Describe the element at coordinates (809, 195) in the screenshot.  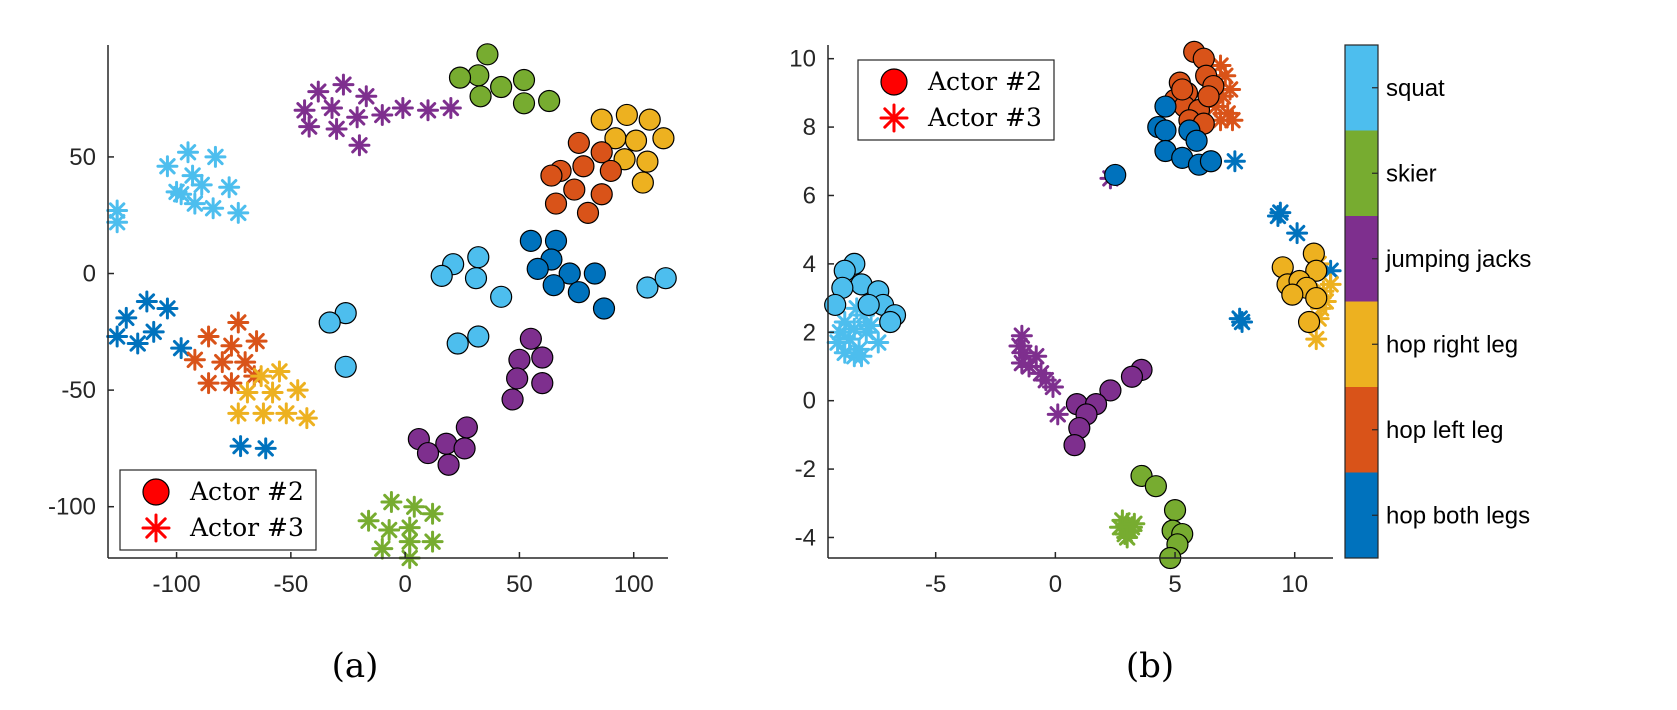
I see `y-tick-label: 6` at that location.